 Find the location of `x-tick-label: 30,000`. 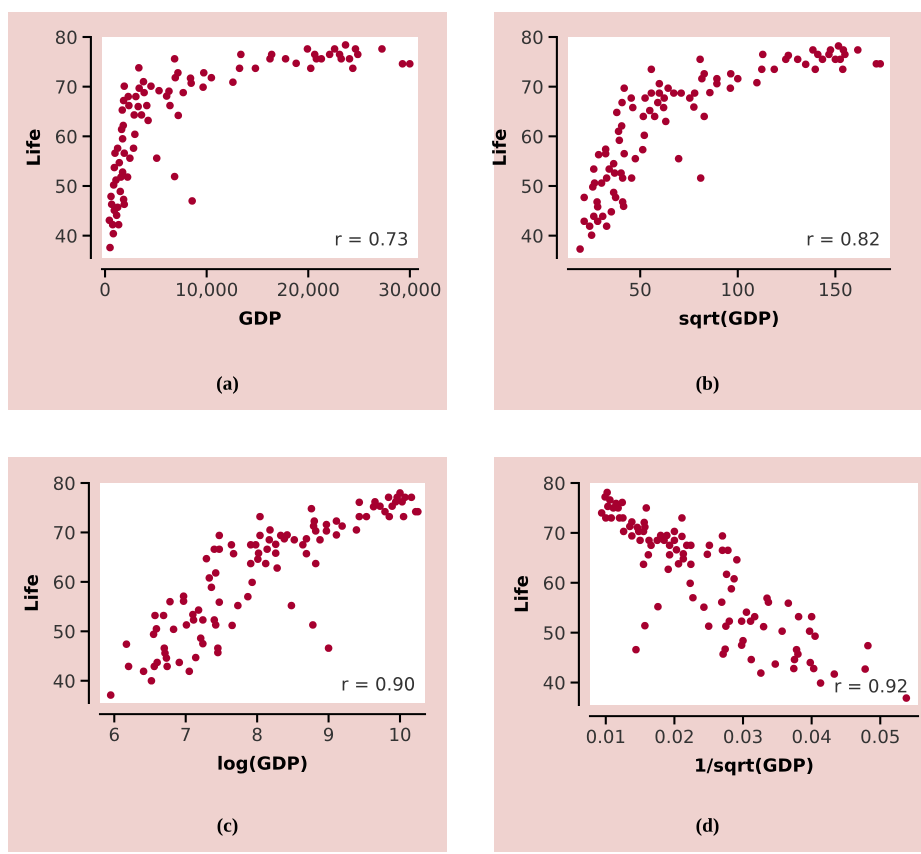

x-tick-label: 30,000 is located at coordinates (410, 290).